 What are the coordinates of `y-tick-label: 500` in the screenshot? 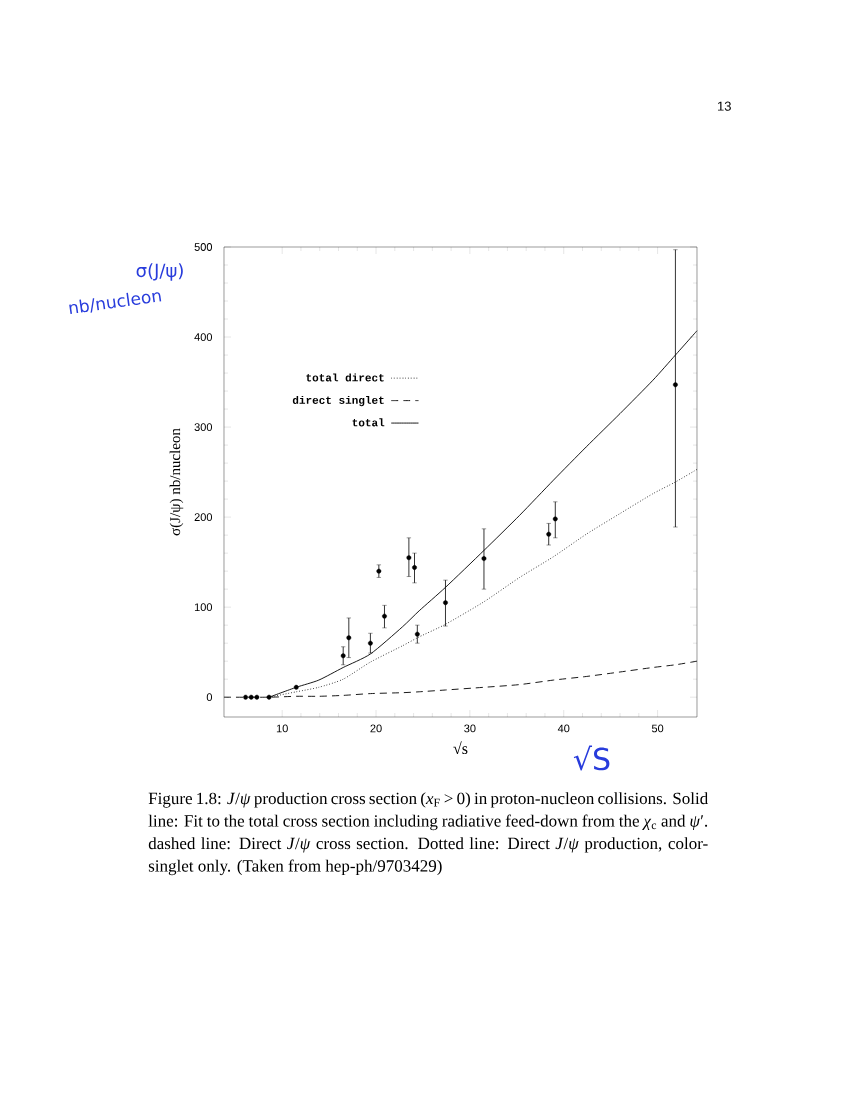 It's located at (203, 247).